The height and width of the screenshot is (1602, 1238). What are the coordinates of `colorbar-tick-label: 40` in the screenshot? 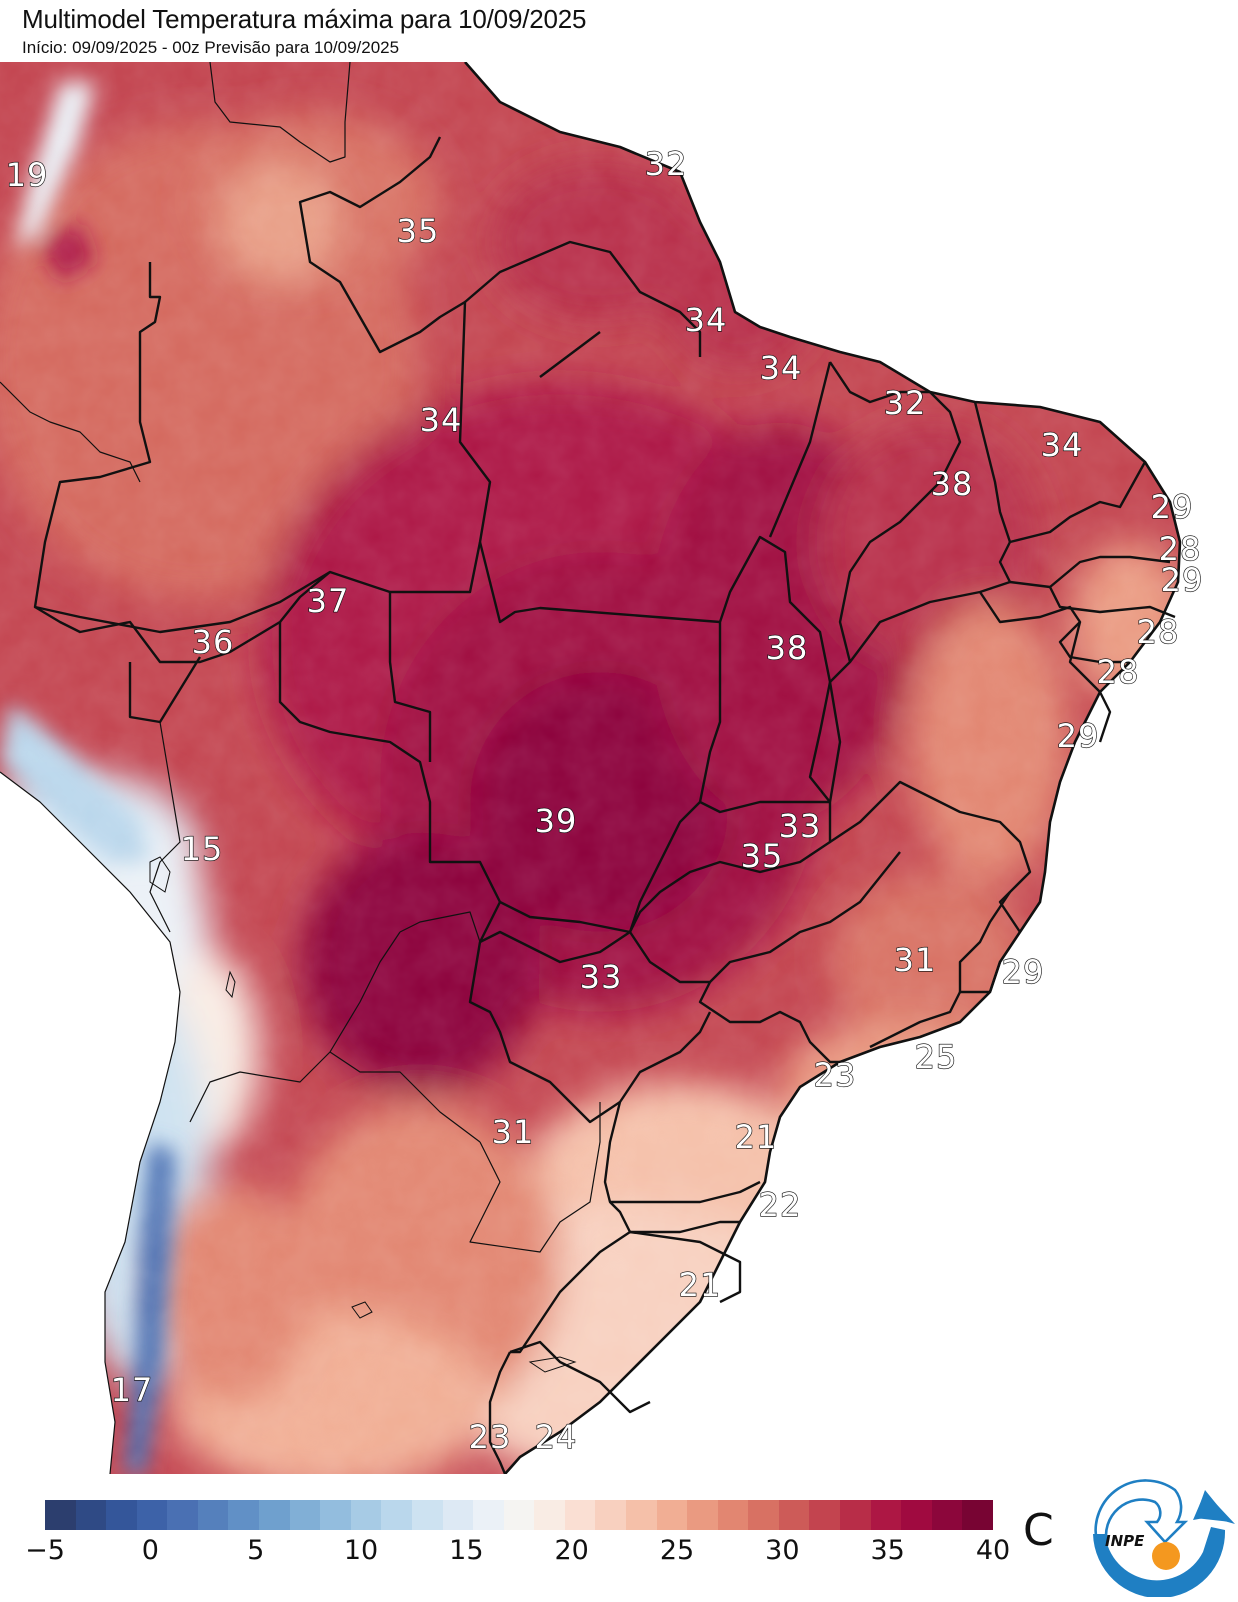 It's located at (993, 1550).